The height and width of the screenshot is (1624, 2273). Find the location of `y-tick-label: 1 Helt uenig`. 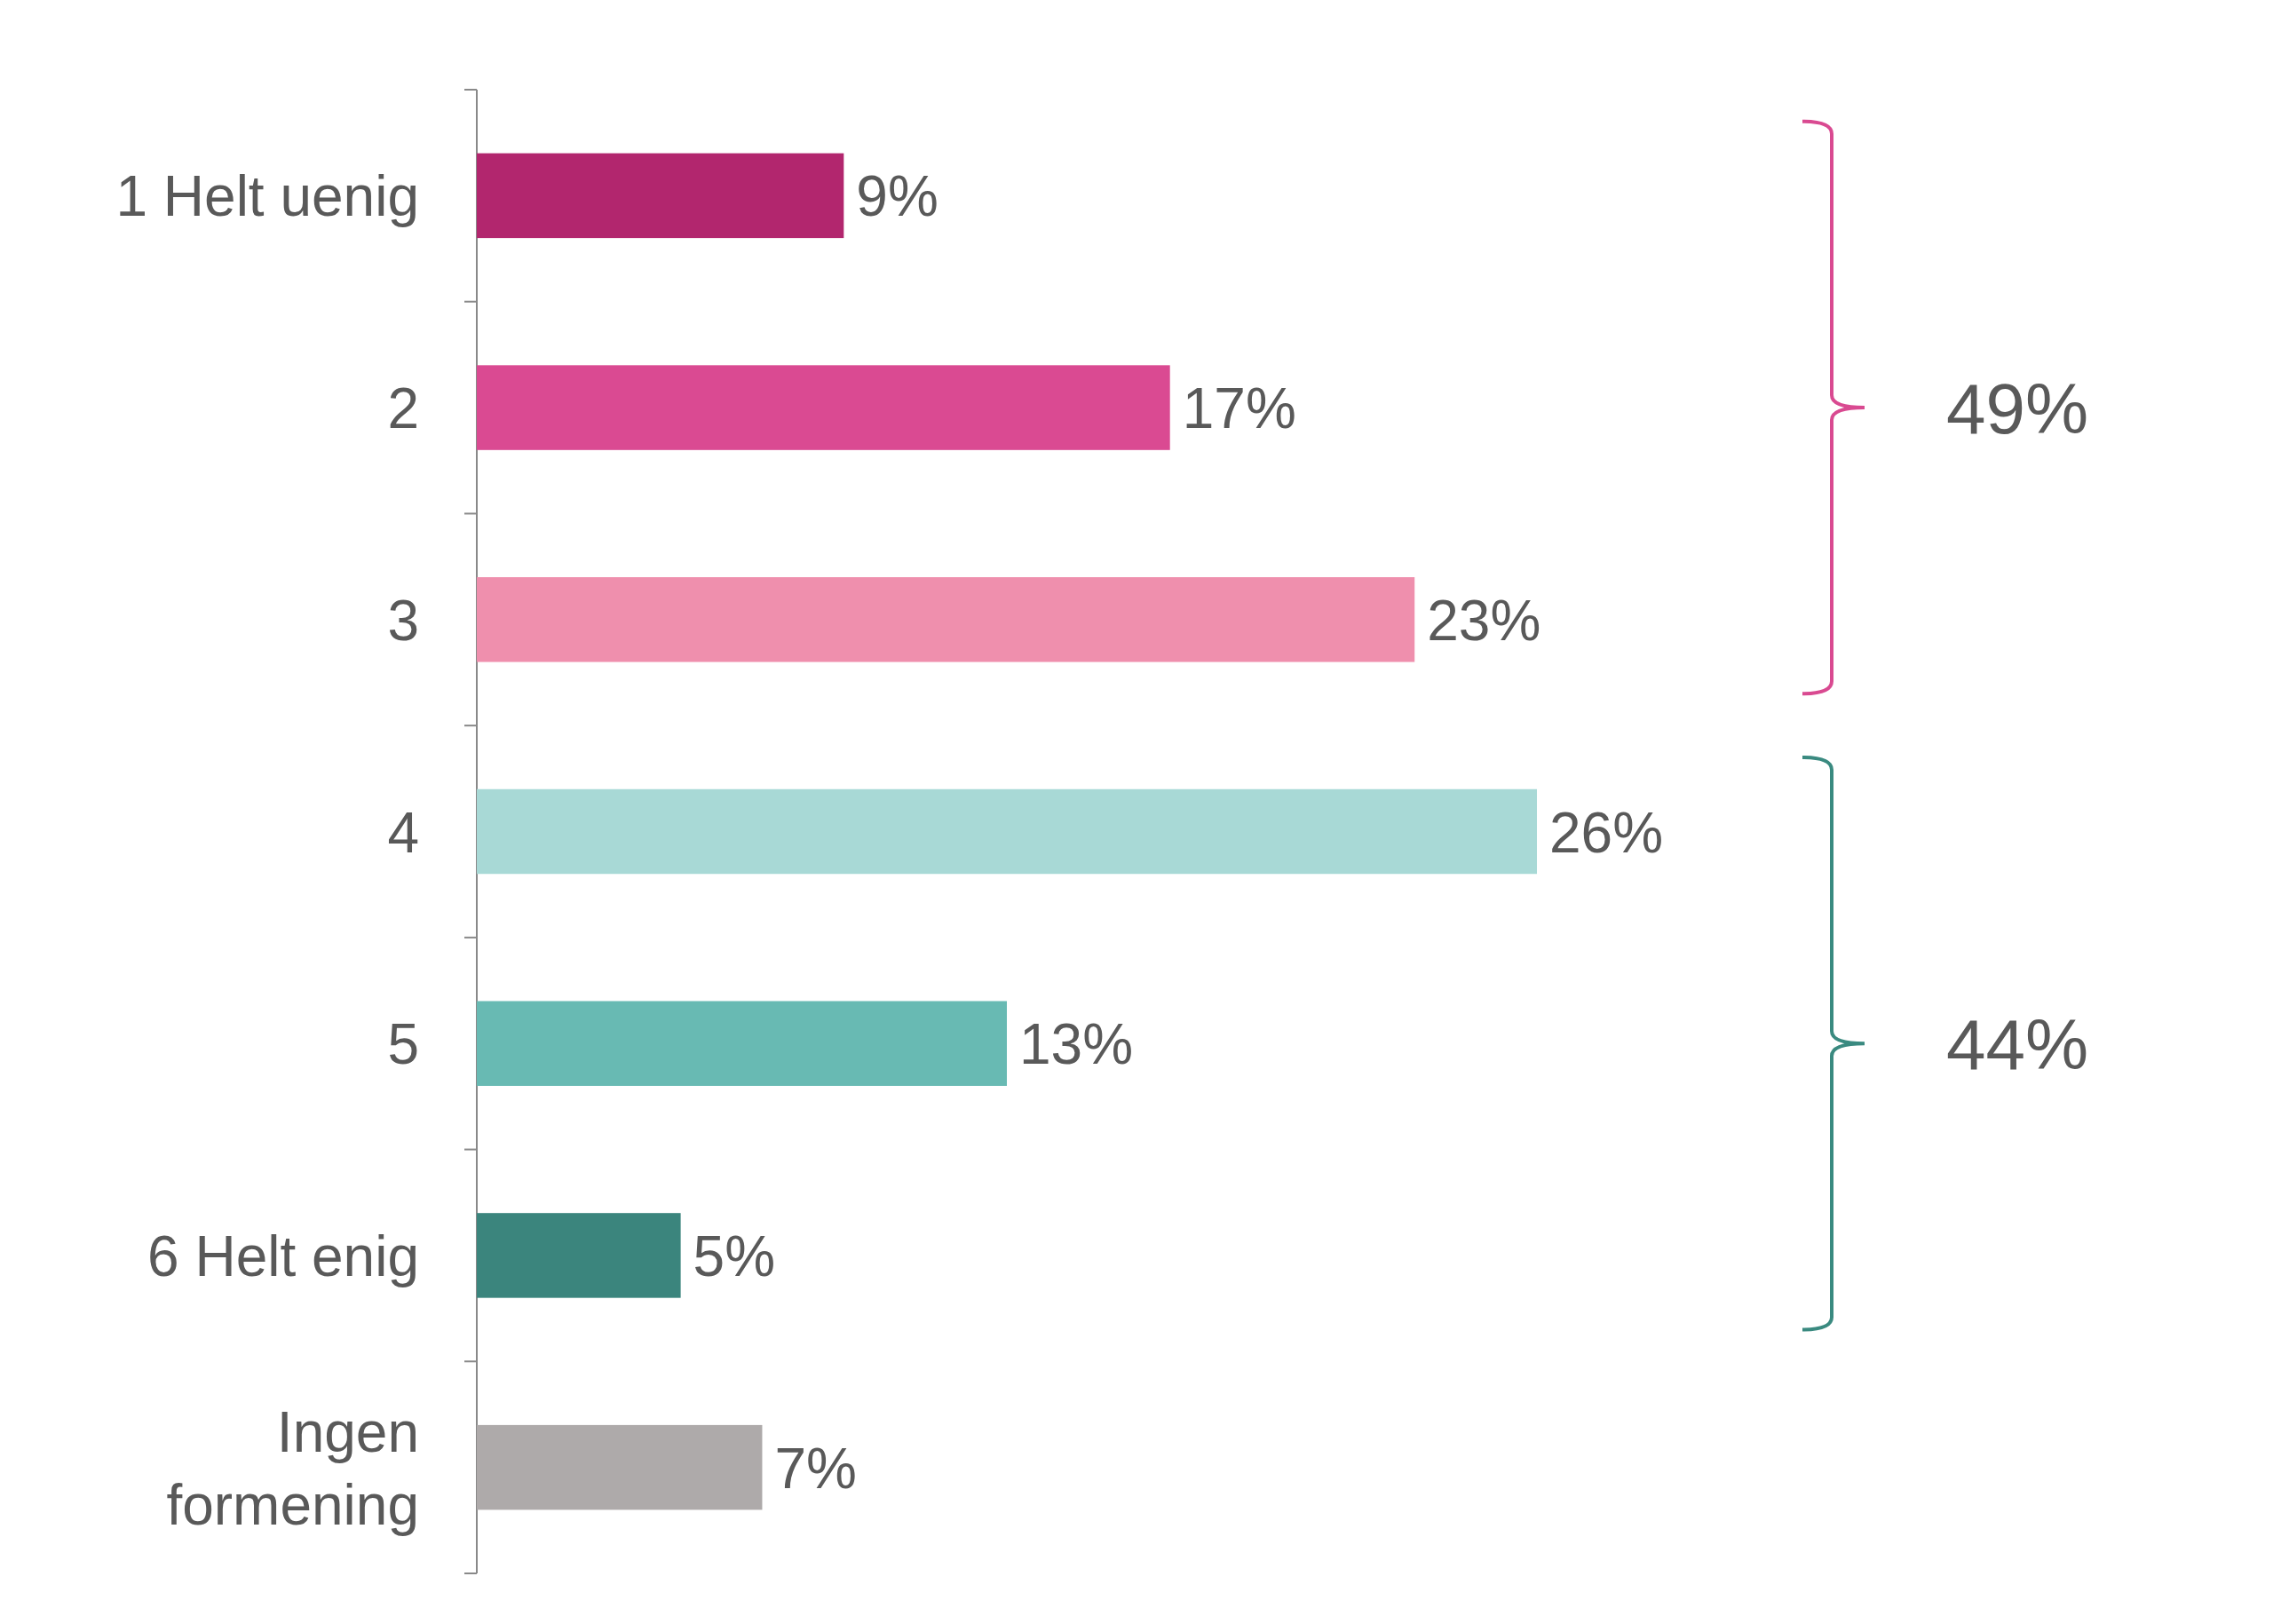

y-tick-label: 1 Helt uenig is located at coordinates (267, 196).